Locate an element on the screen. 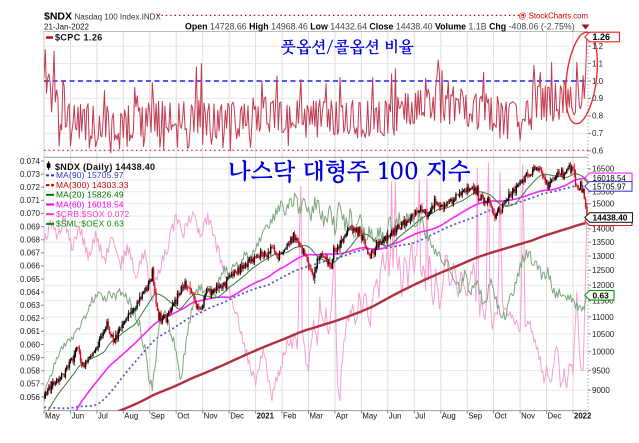 The image size is (639, 443). svg-text: 0.064 is located at coordinates (30, 292).